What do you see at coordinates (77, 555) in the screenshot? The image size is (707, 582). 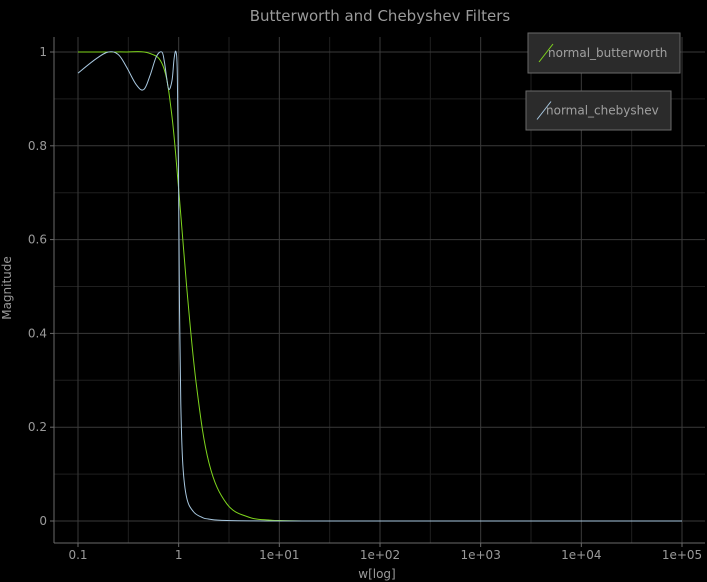 I see `x-tick-label: 0.1` at bounding box center [77, 555].